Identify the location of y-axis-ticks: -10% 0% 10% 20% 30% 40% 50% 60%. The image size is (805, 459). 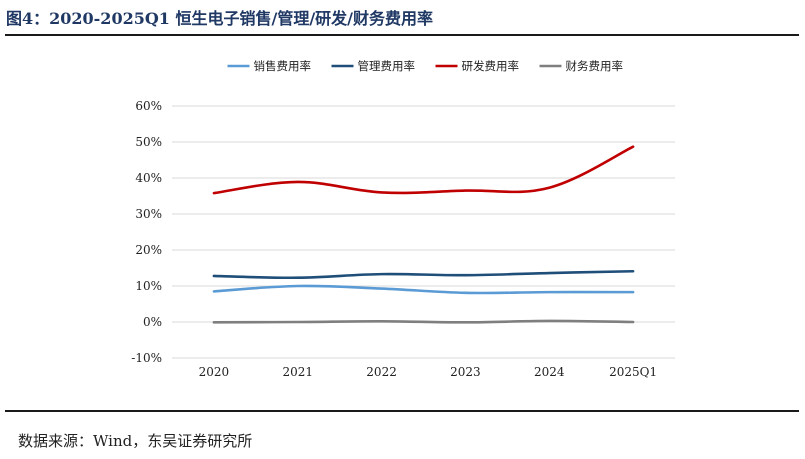
(146, 232).